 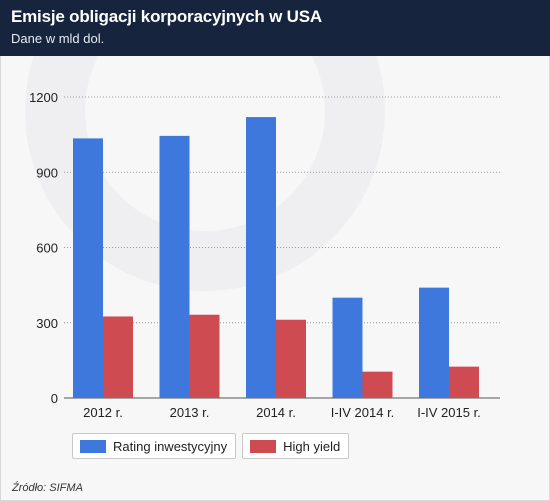 I want to click on y-tick-label: 600, so click(x=47, y=248).